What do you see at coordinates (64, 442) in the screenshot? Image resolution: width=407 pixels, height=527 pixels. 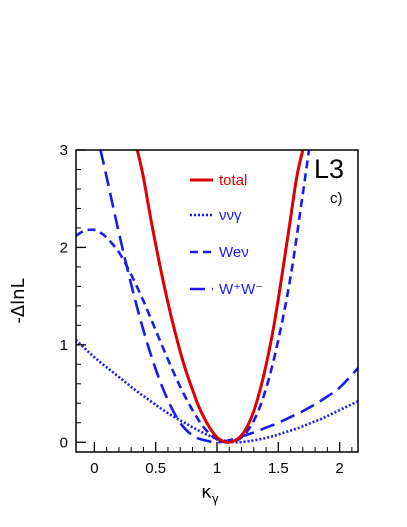 I see `y-tick-label: 0` at bounding box center [64, 442].